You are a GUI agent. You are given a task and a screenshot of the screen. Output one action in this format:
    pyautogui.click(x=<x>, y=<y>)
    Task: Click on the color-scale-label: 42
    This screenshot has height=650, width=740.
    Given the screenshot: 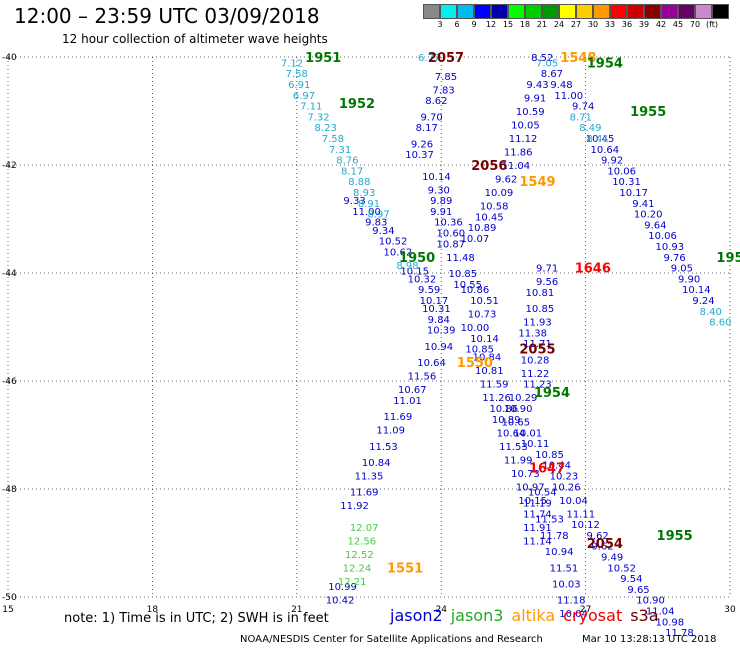 What is the action you would take?
    pyautogui.click(x=661, y=24)
    